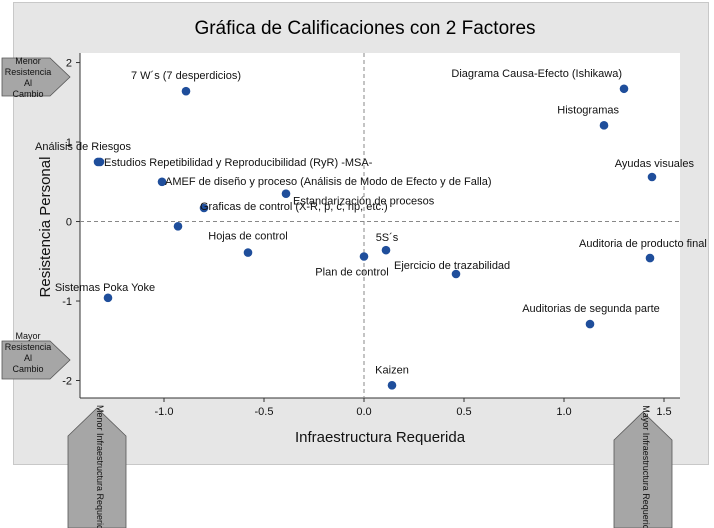 The width and height of the screenshot is (714, 528). What do you see at coordinates (83, 147) in the screenshot?
I see `data-point-label: Análisis de Riesgos` at bounding box center [83, 147].